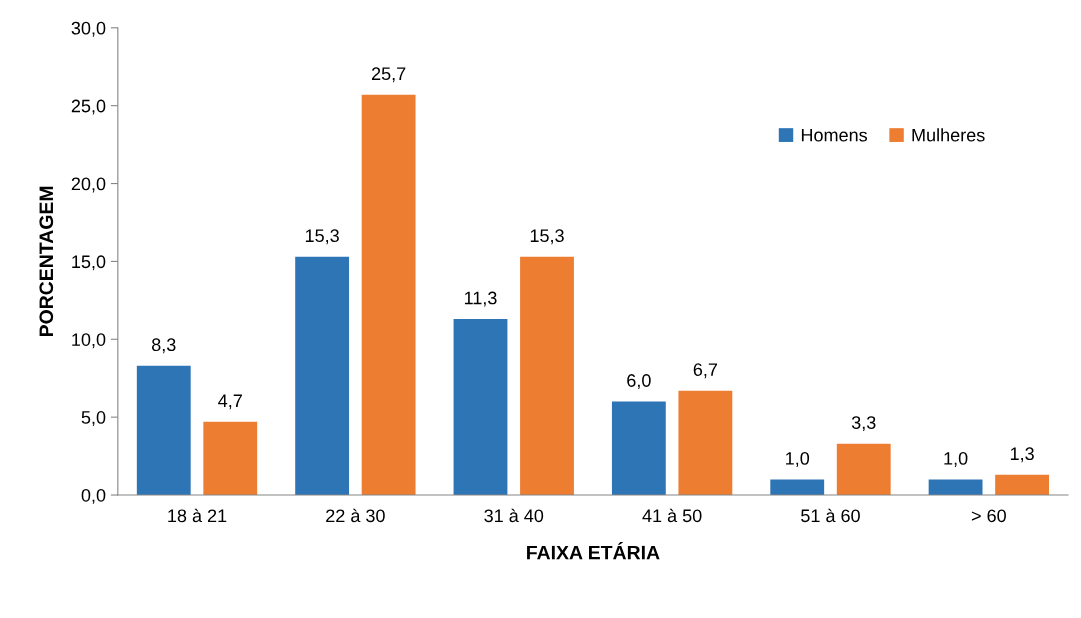 This screenshot has height=618, width=1081. Describe the element at coordinates (89, 263) in the screenshot. I see `y-tick-label: 15,0` at that location.